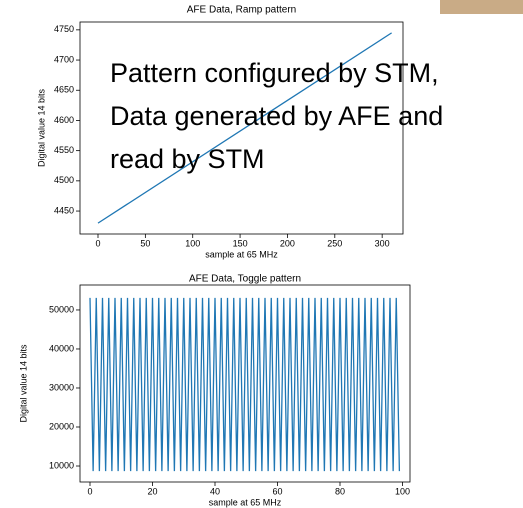  What do you see at coordinates (382, 243) in the screenshot?
I see `x-tick-label: 300` at bounding box center [382, 243].